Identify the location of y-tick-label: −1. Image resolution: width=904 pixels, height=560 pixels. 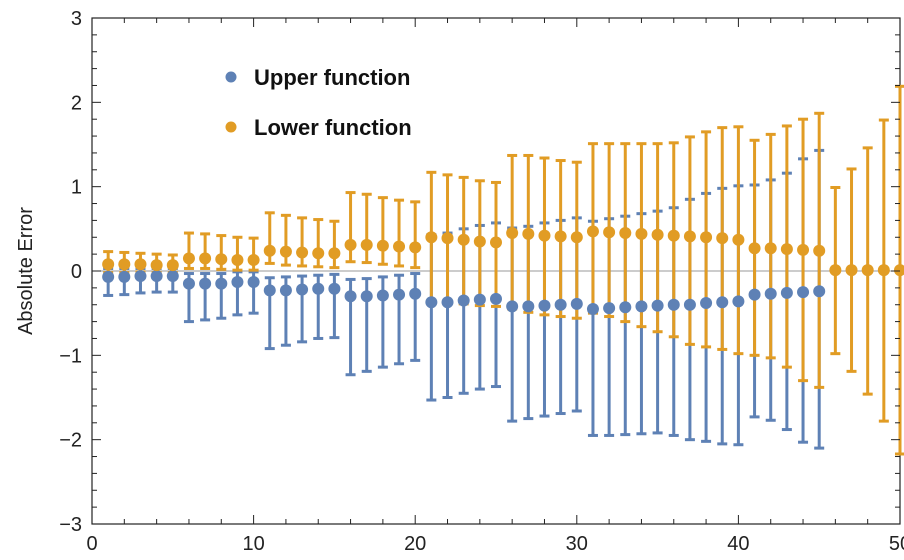
(70, 356).